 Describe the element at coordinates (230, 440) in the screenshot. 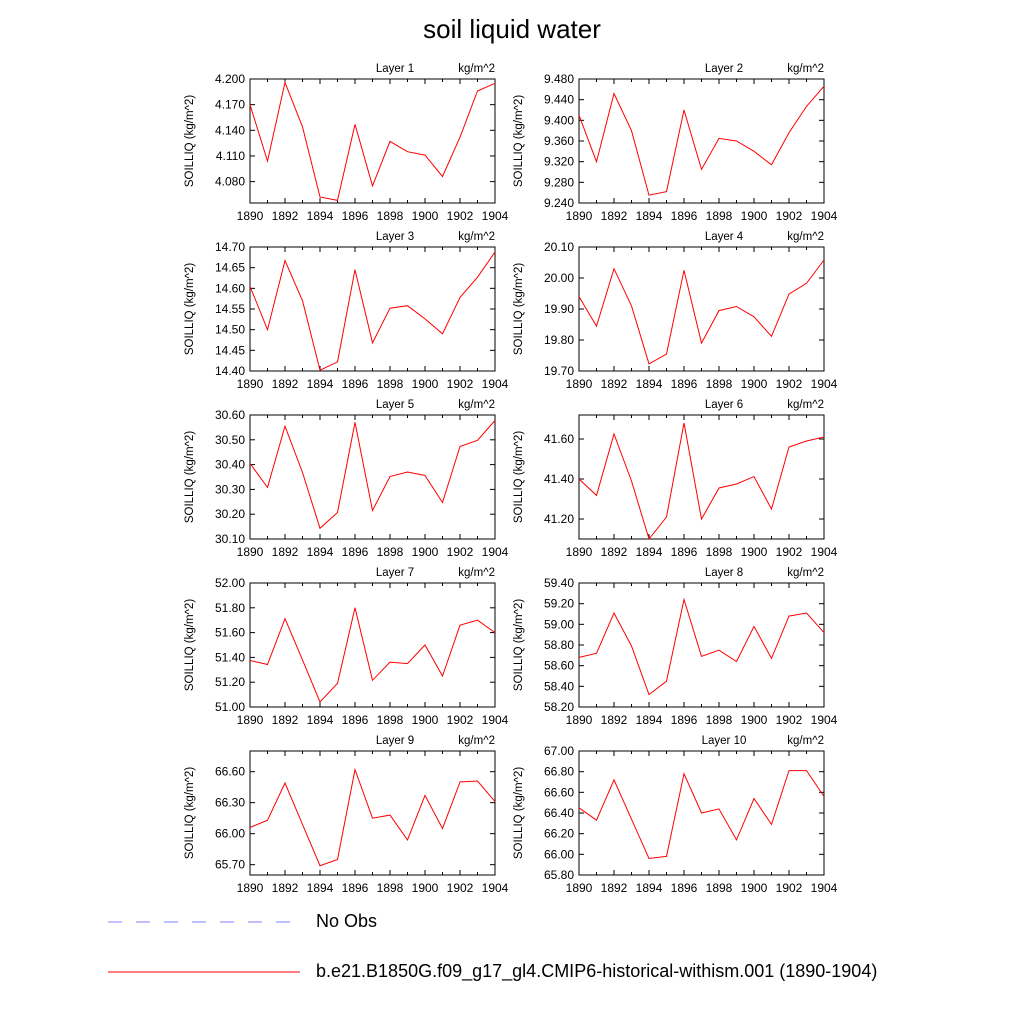

I see `y-tick-label: 30.50` at that location.